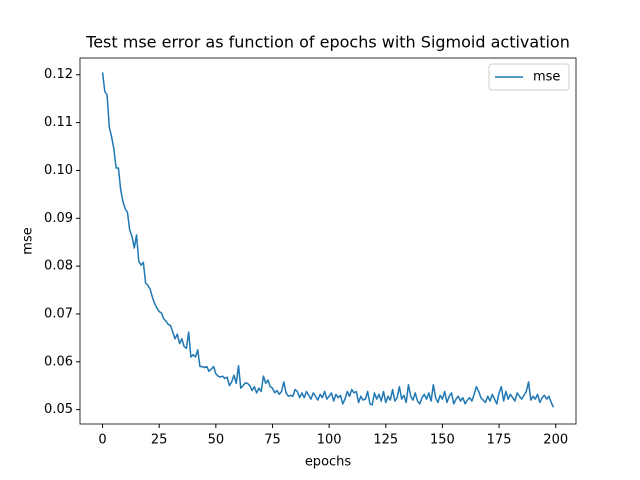  What do you see at coordinates (58, 122) in the screenshot?
I see `y-tick-label: 0.11` at bounding box center [58, 122].